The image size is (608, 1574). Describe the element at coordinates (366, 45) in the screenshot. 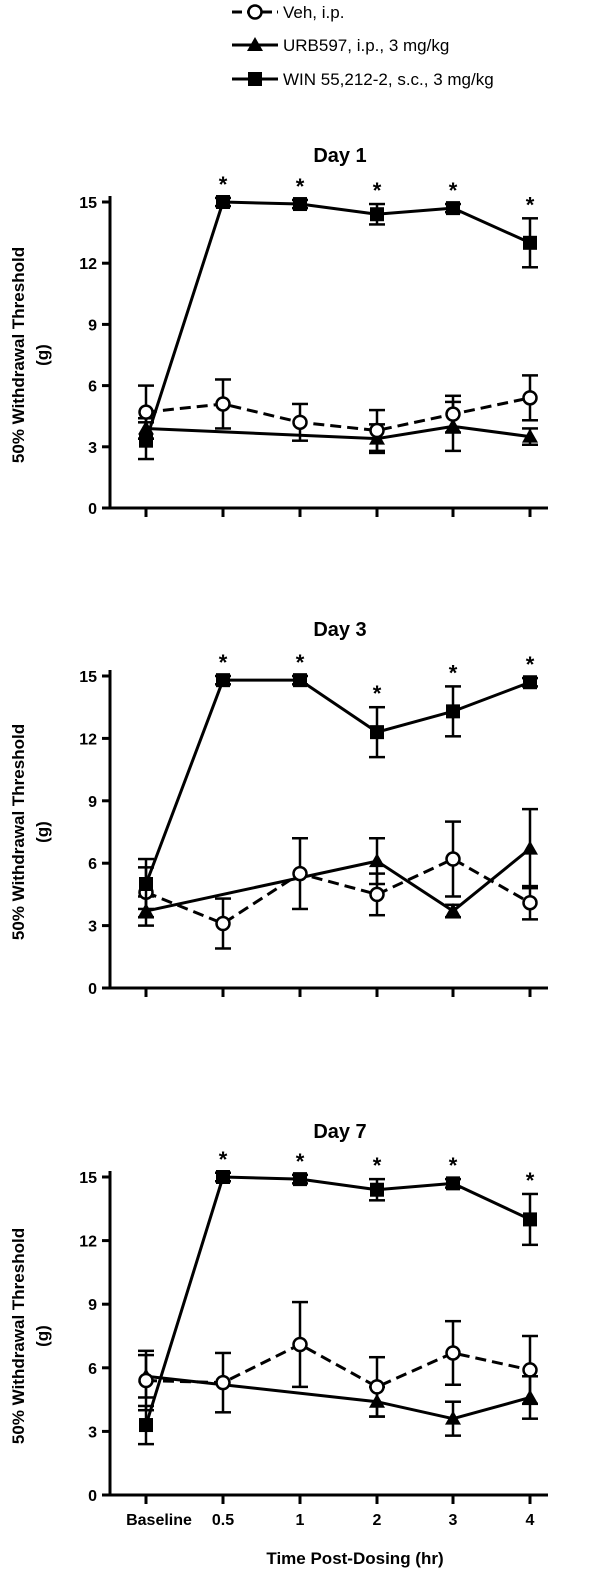

I see `legend-label-1: URB597, i.p., 3 mg/kg` at that location.